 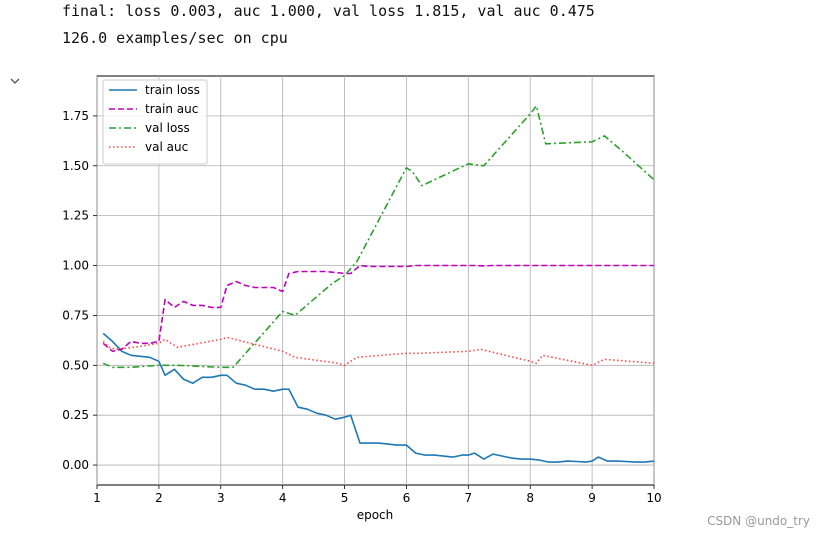 What do you see at coordinates (172, 90) in the screenshot?
I see `legend-label: train loss` at bounding box center [172, 90].